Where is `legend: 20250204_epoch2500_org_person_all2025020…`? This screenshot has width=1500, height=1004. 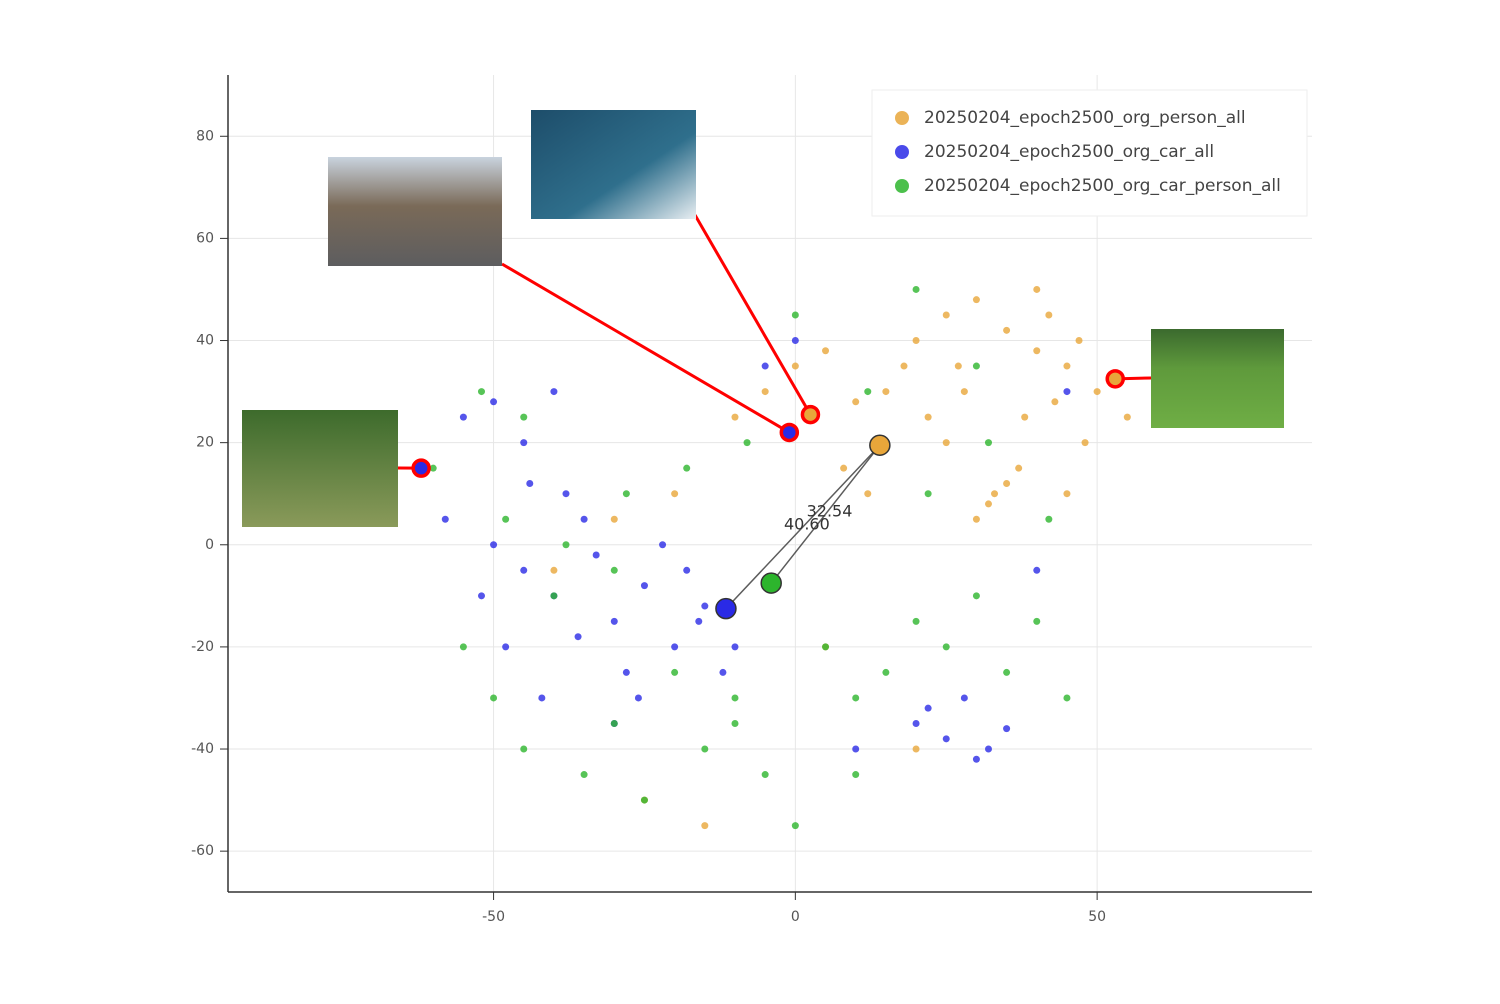 legend: 20250204_epoch2500_org_person_all2025020… is located at coordinates (1089, 153).